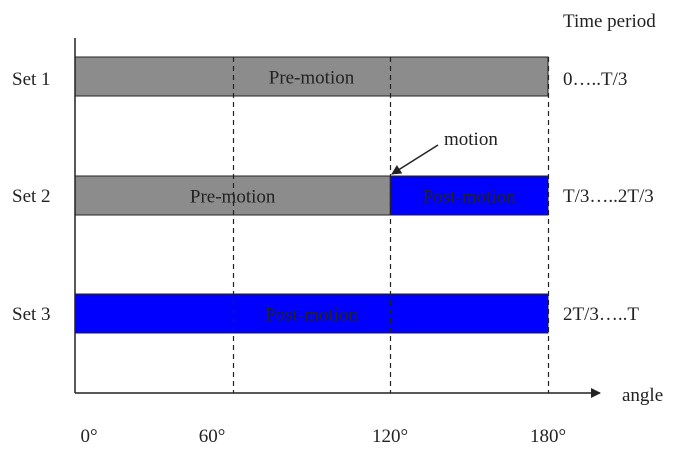  I want to click on tick-label-120: 120°, so click(390, 436).